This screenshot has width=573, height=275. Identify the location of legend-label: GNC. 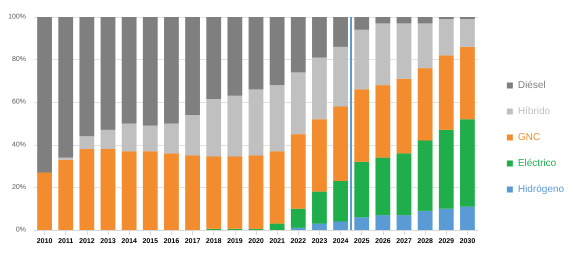
(529, 137).